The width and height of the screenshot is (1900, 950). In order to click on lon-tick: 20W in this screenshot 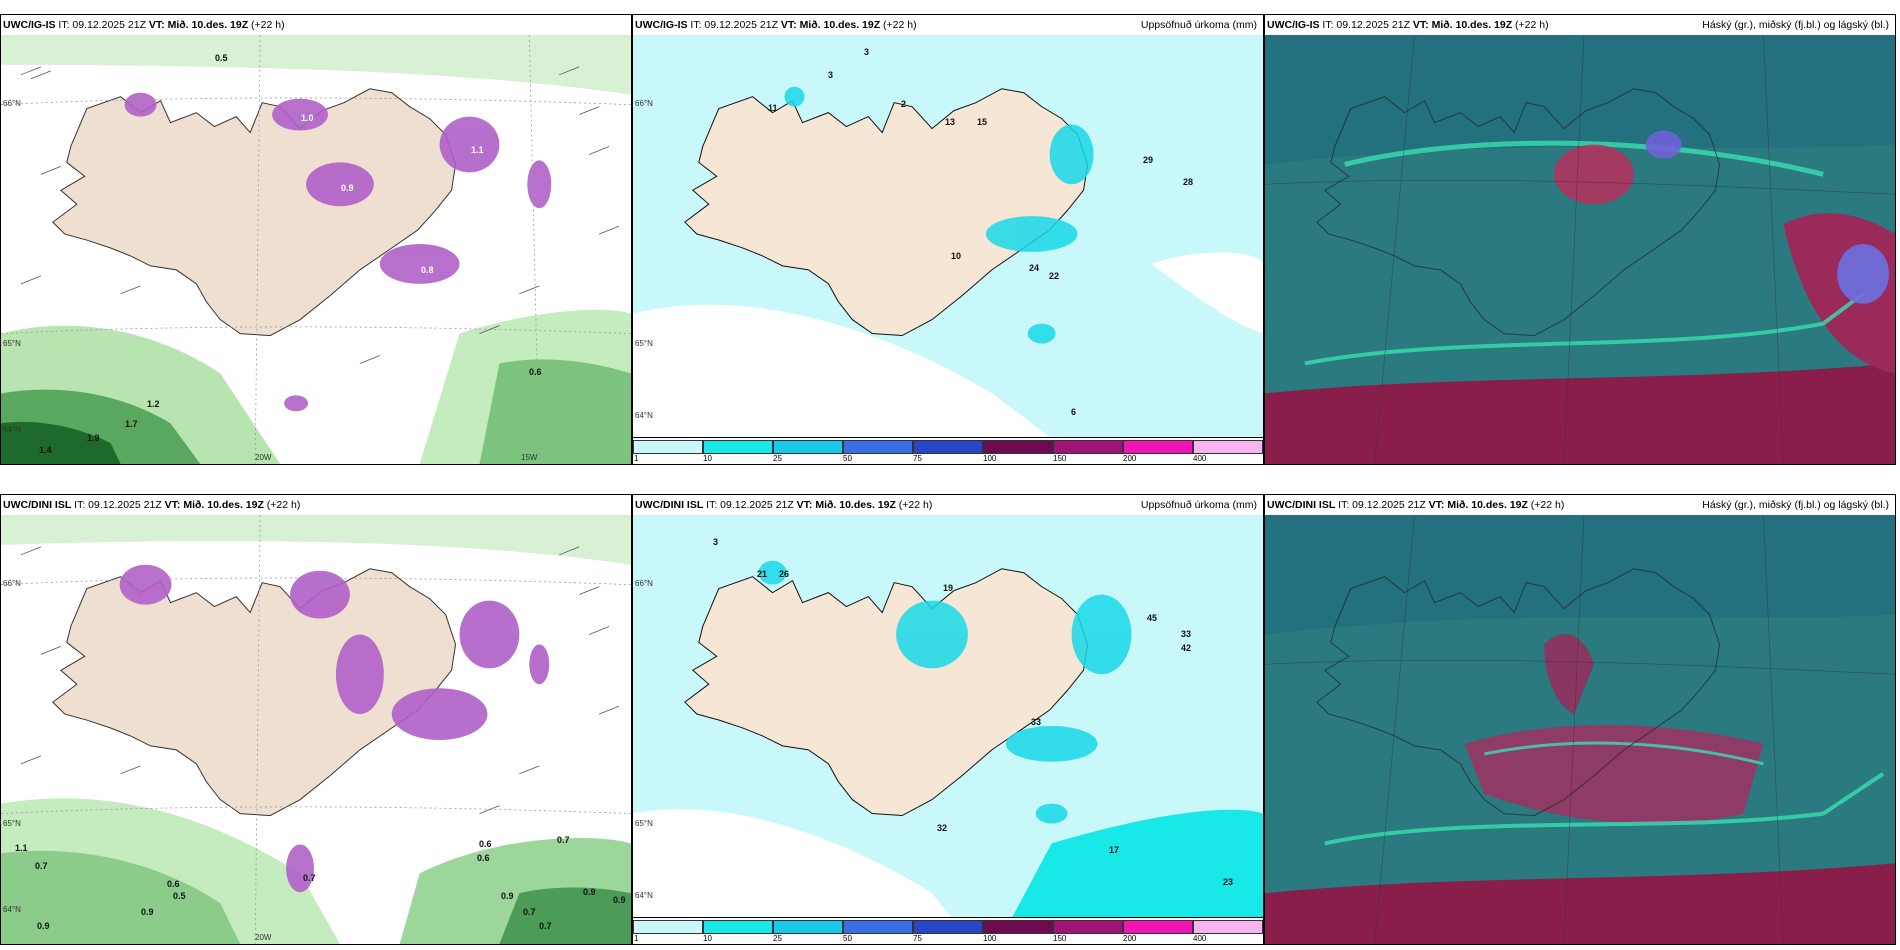, I will do `click(263, 937)`.